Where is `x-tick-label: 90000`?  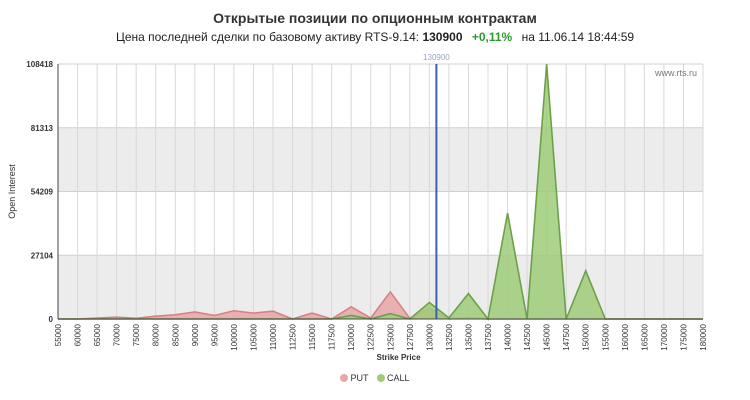 x-tick-label: 90000 is located at coordinates (195, 334).